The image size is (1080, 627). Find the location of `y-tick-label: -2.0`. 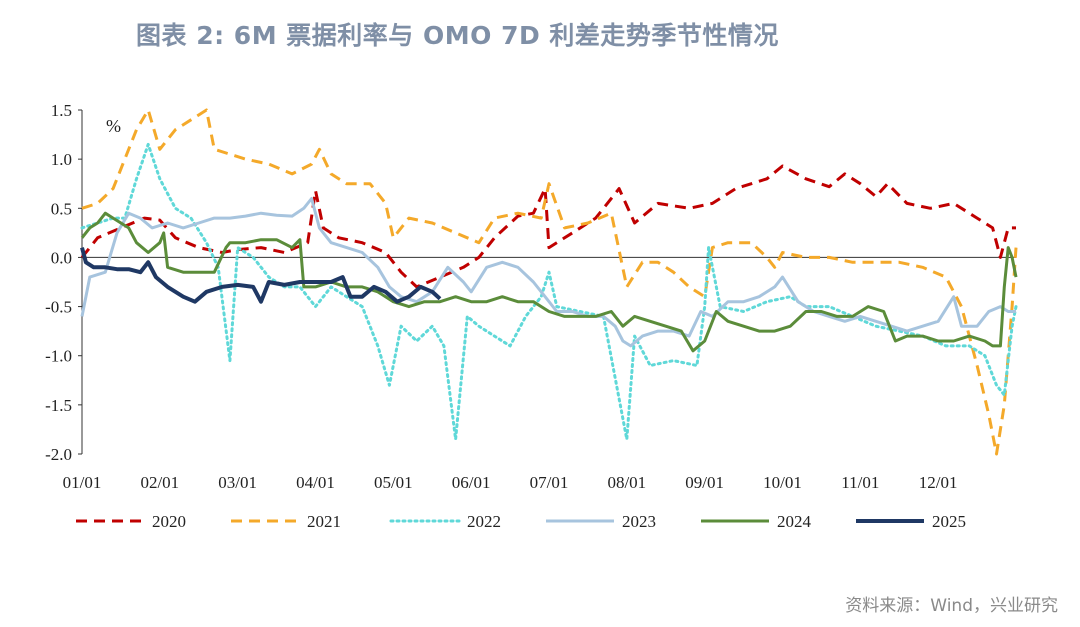

y-tick-label: -2.0 is located at coordinates (58, 454).